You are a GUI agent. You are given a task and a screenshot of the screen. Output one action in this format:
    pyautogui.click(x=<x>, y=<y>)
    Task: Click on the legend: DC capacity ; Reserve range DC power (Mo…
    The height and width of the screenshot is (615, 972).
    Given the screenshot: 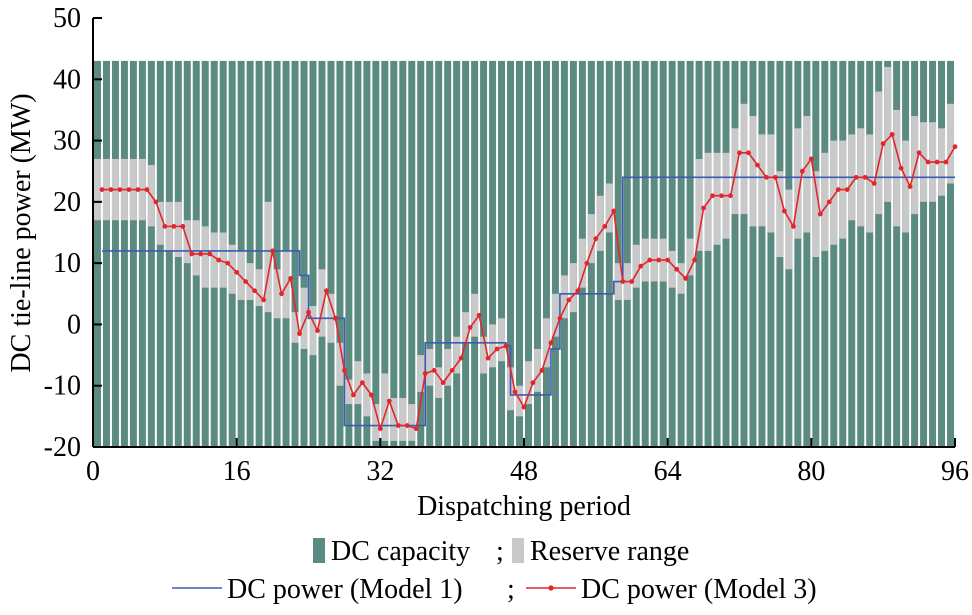 What is the action you would take?
    pyautogui.click(x=494, y=570)
    